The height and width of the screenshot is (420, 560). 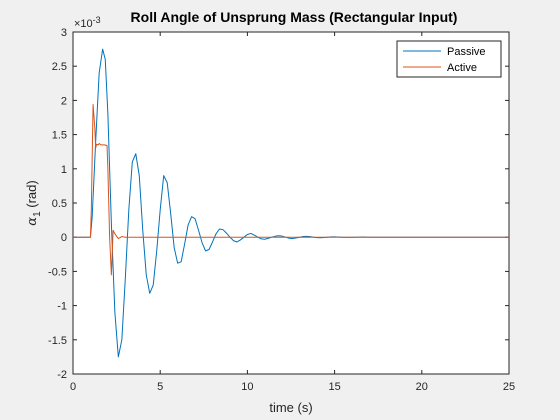 I want to click on y-tick-label: 3, so click(x=64, y=33).